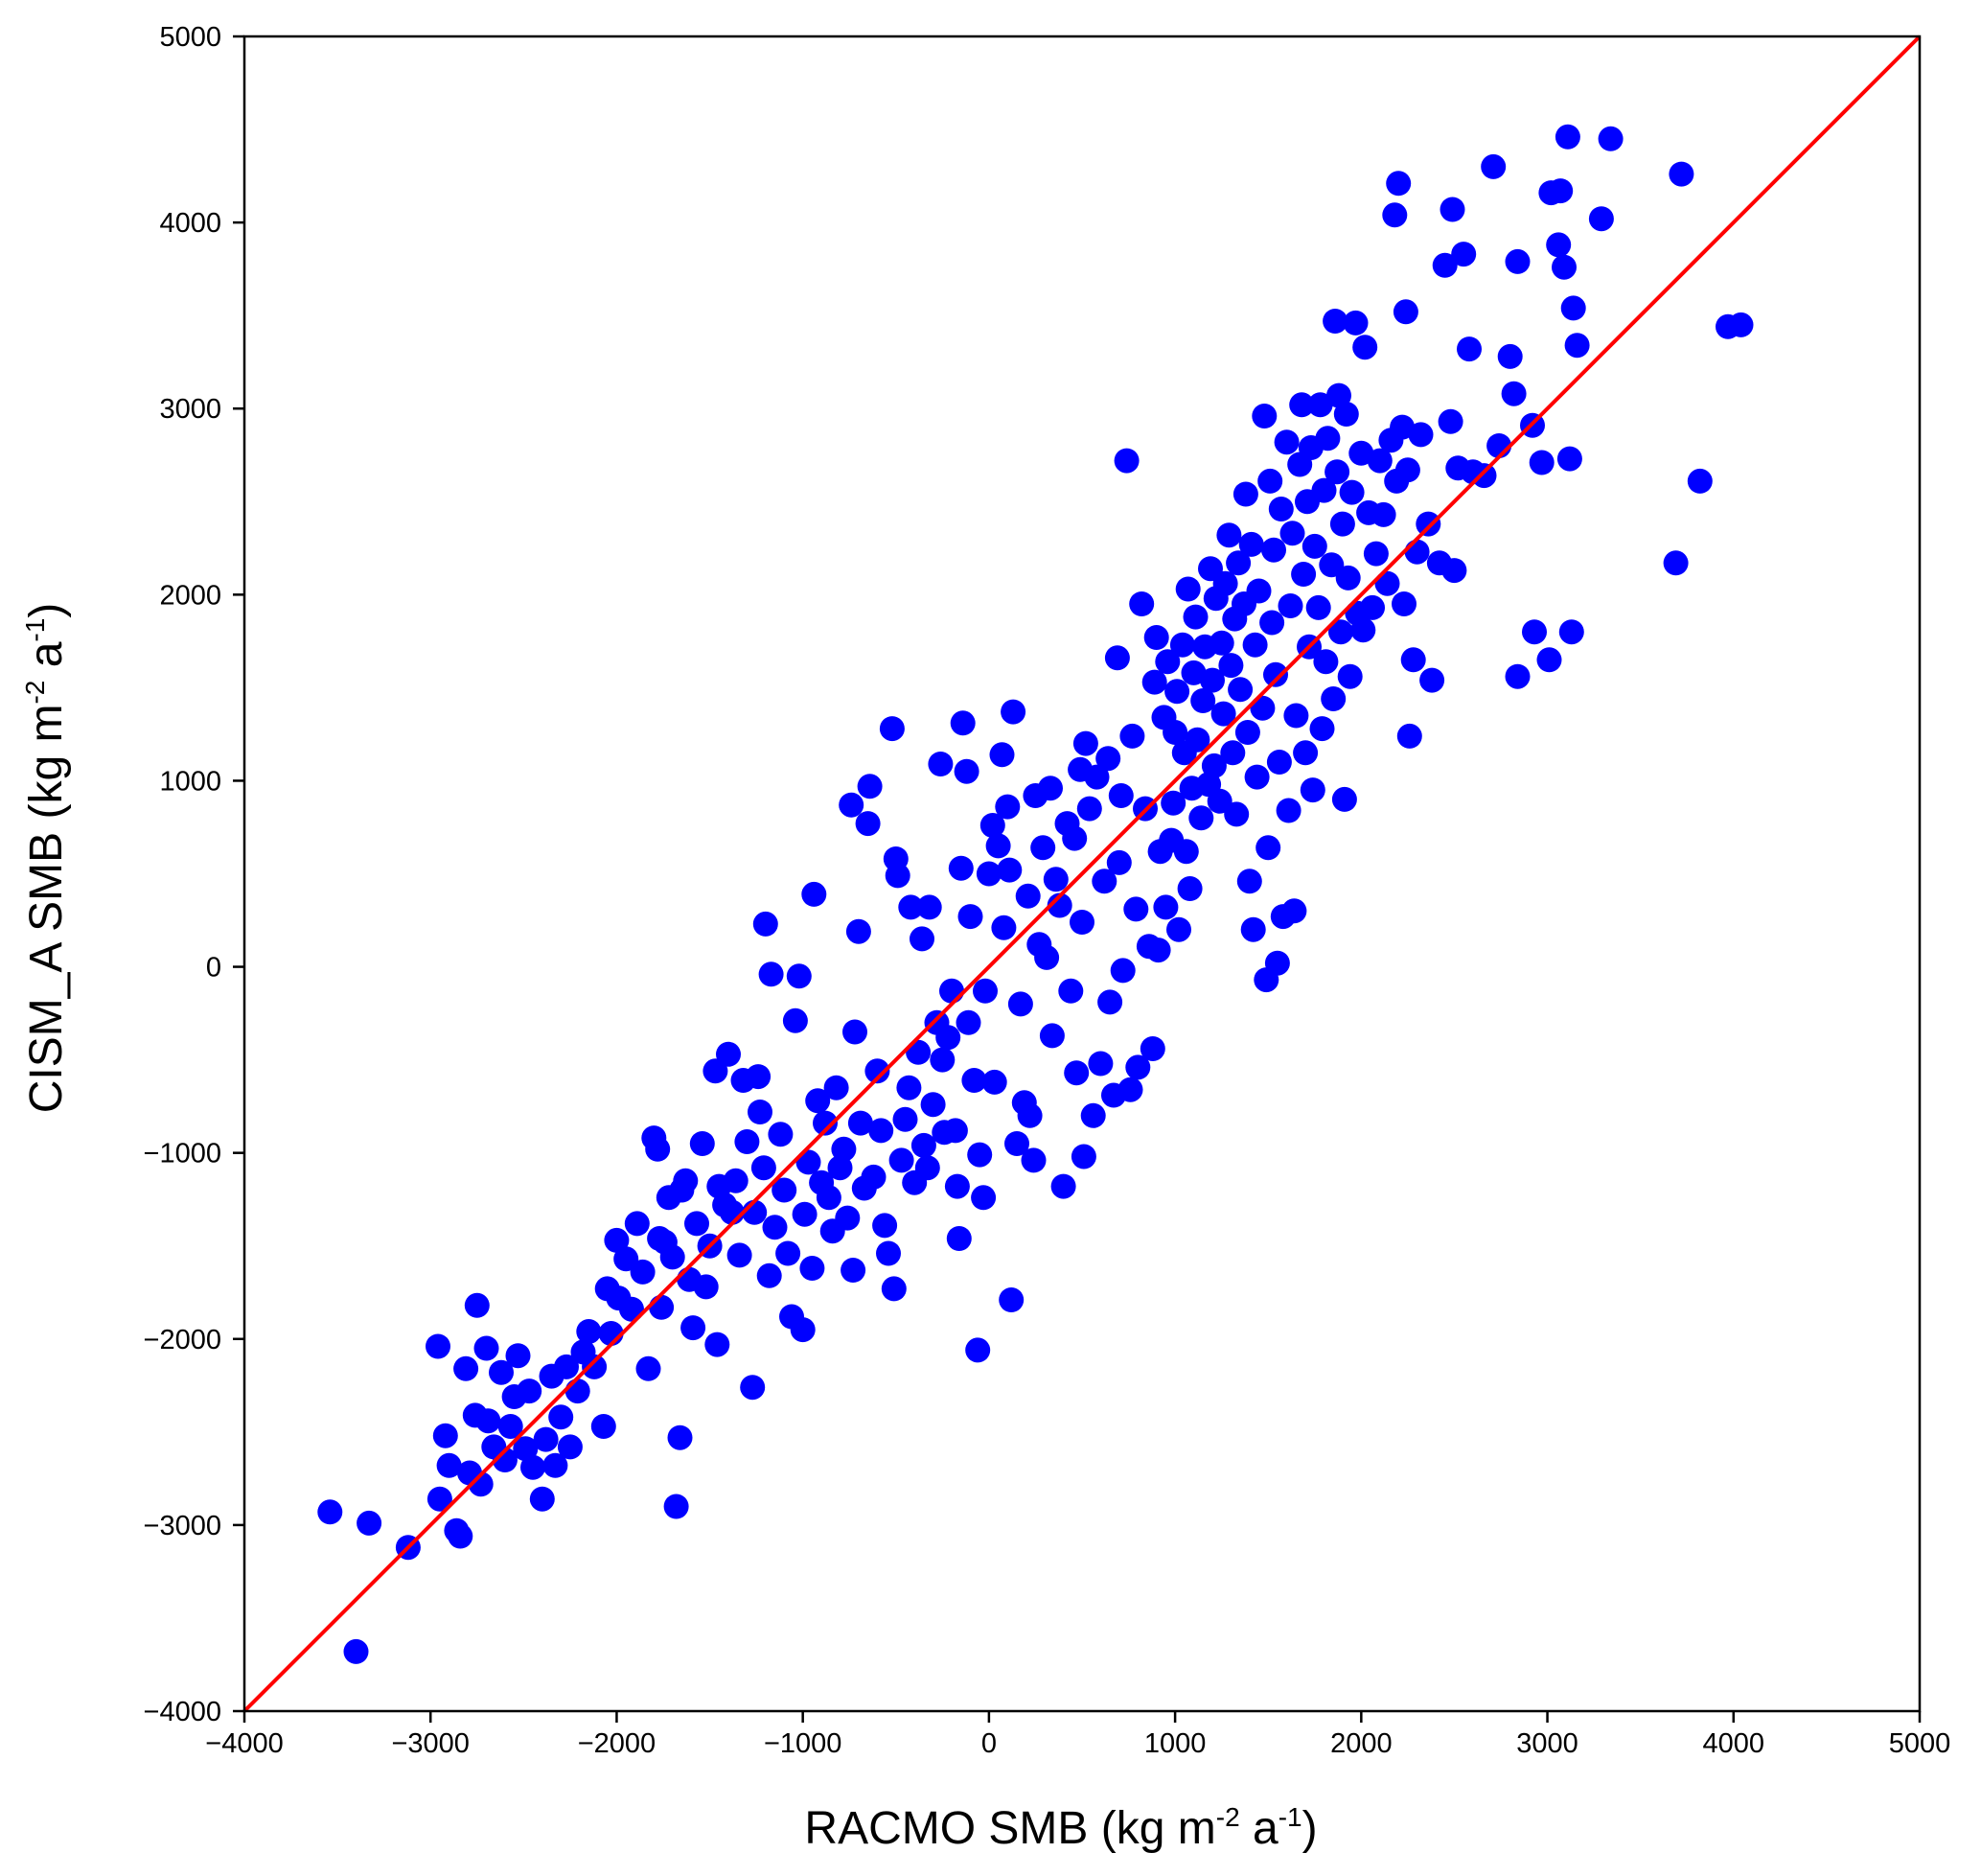  Describe the element at coordinates (46, 660) in the screenshot. I see `y-axis-title-mid: a` at that location.